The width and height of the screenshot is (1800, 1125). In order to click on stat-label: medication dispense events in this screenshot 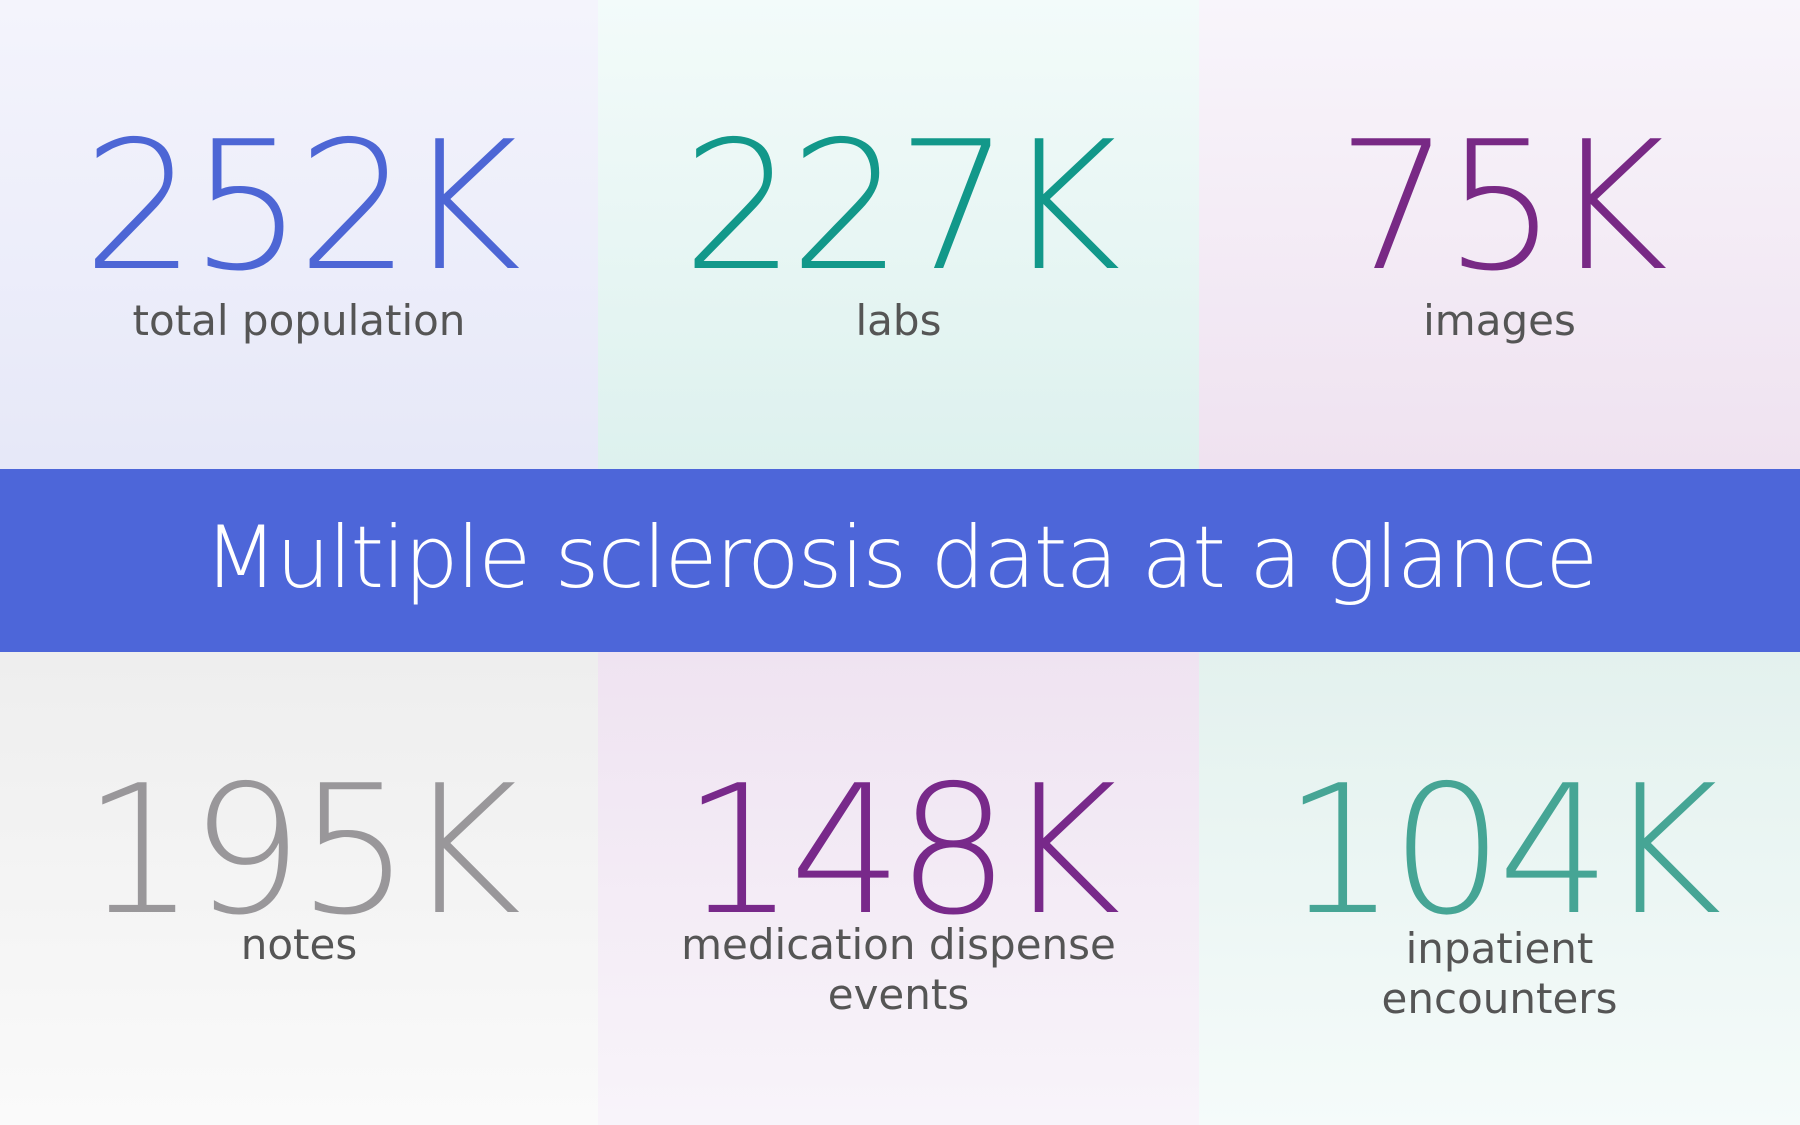, I will do `click(898, 969)`.